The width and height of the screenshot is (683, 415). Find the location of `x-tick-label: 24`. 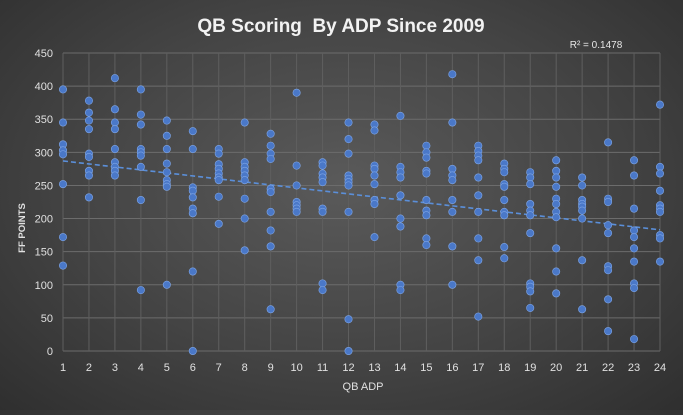

x-tick-label: 24 is located at coordinates (660, 368).